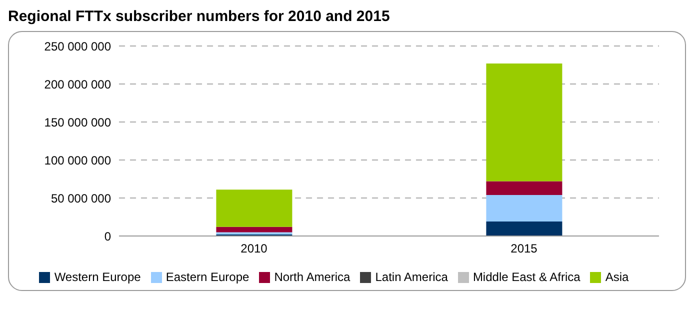 This screenshot has width=699, height=333. I want to click on legend-label: North America, so click(312, 277).